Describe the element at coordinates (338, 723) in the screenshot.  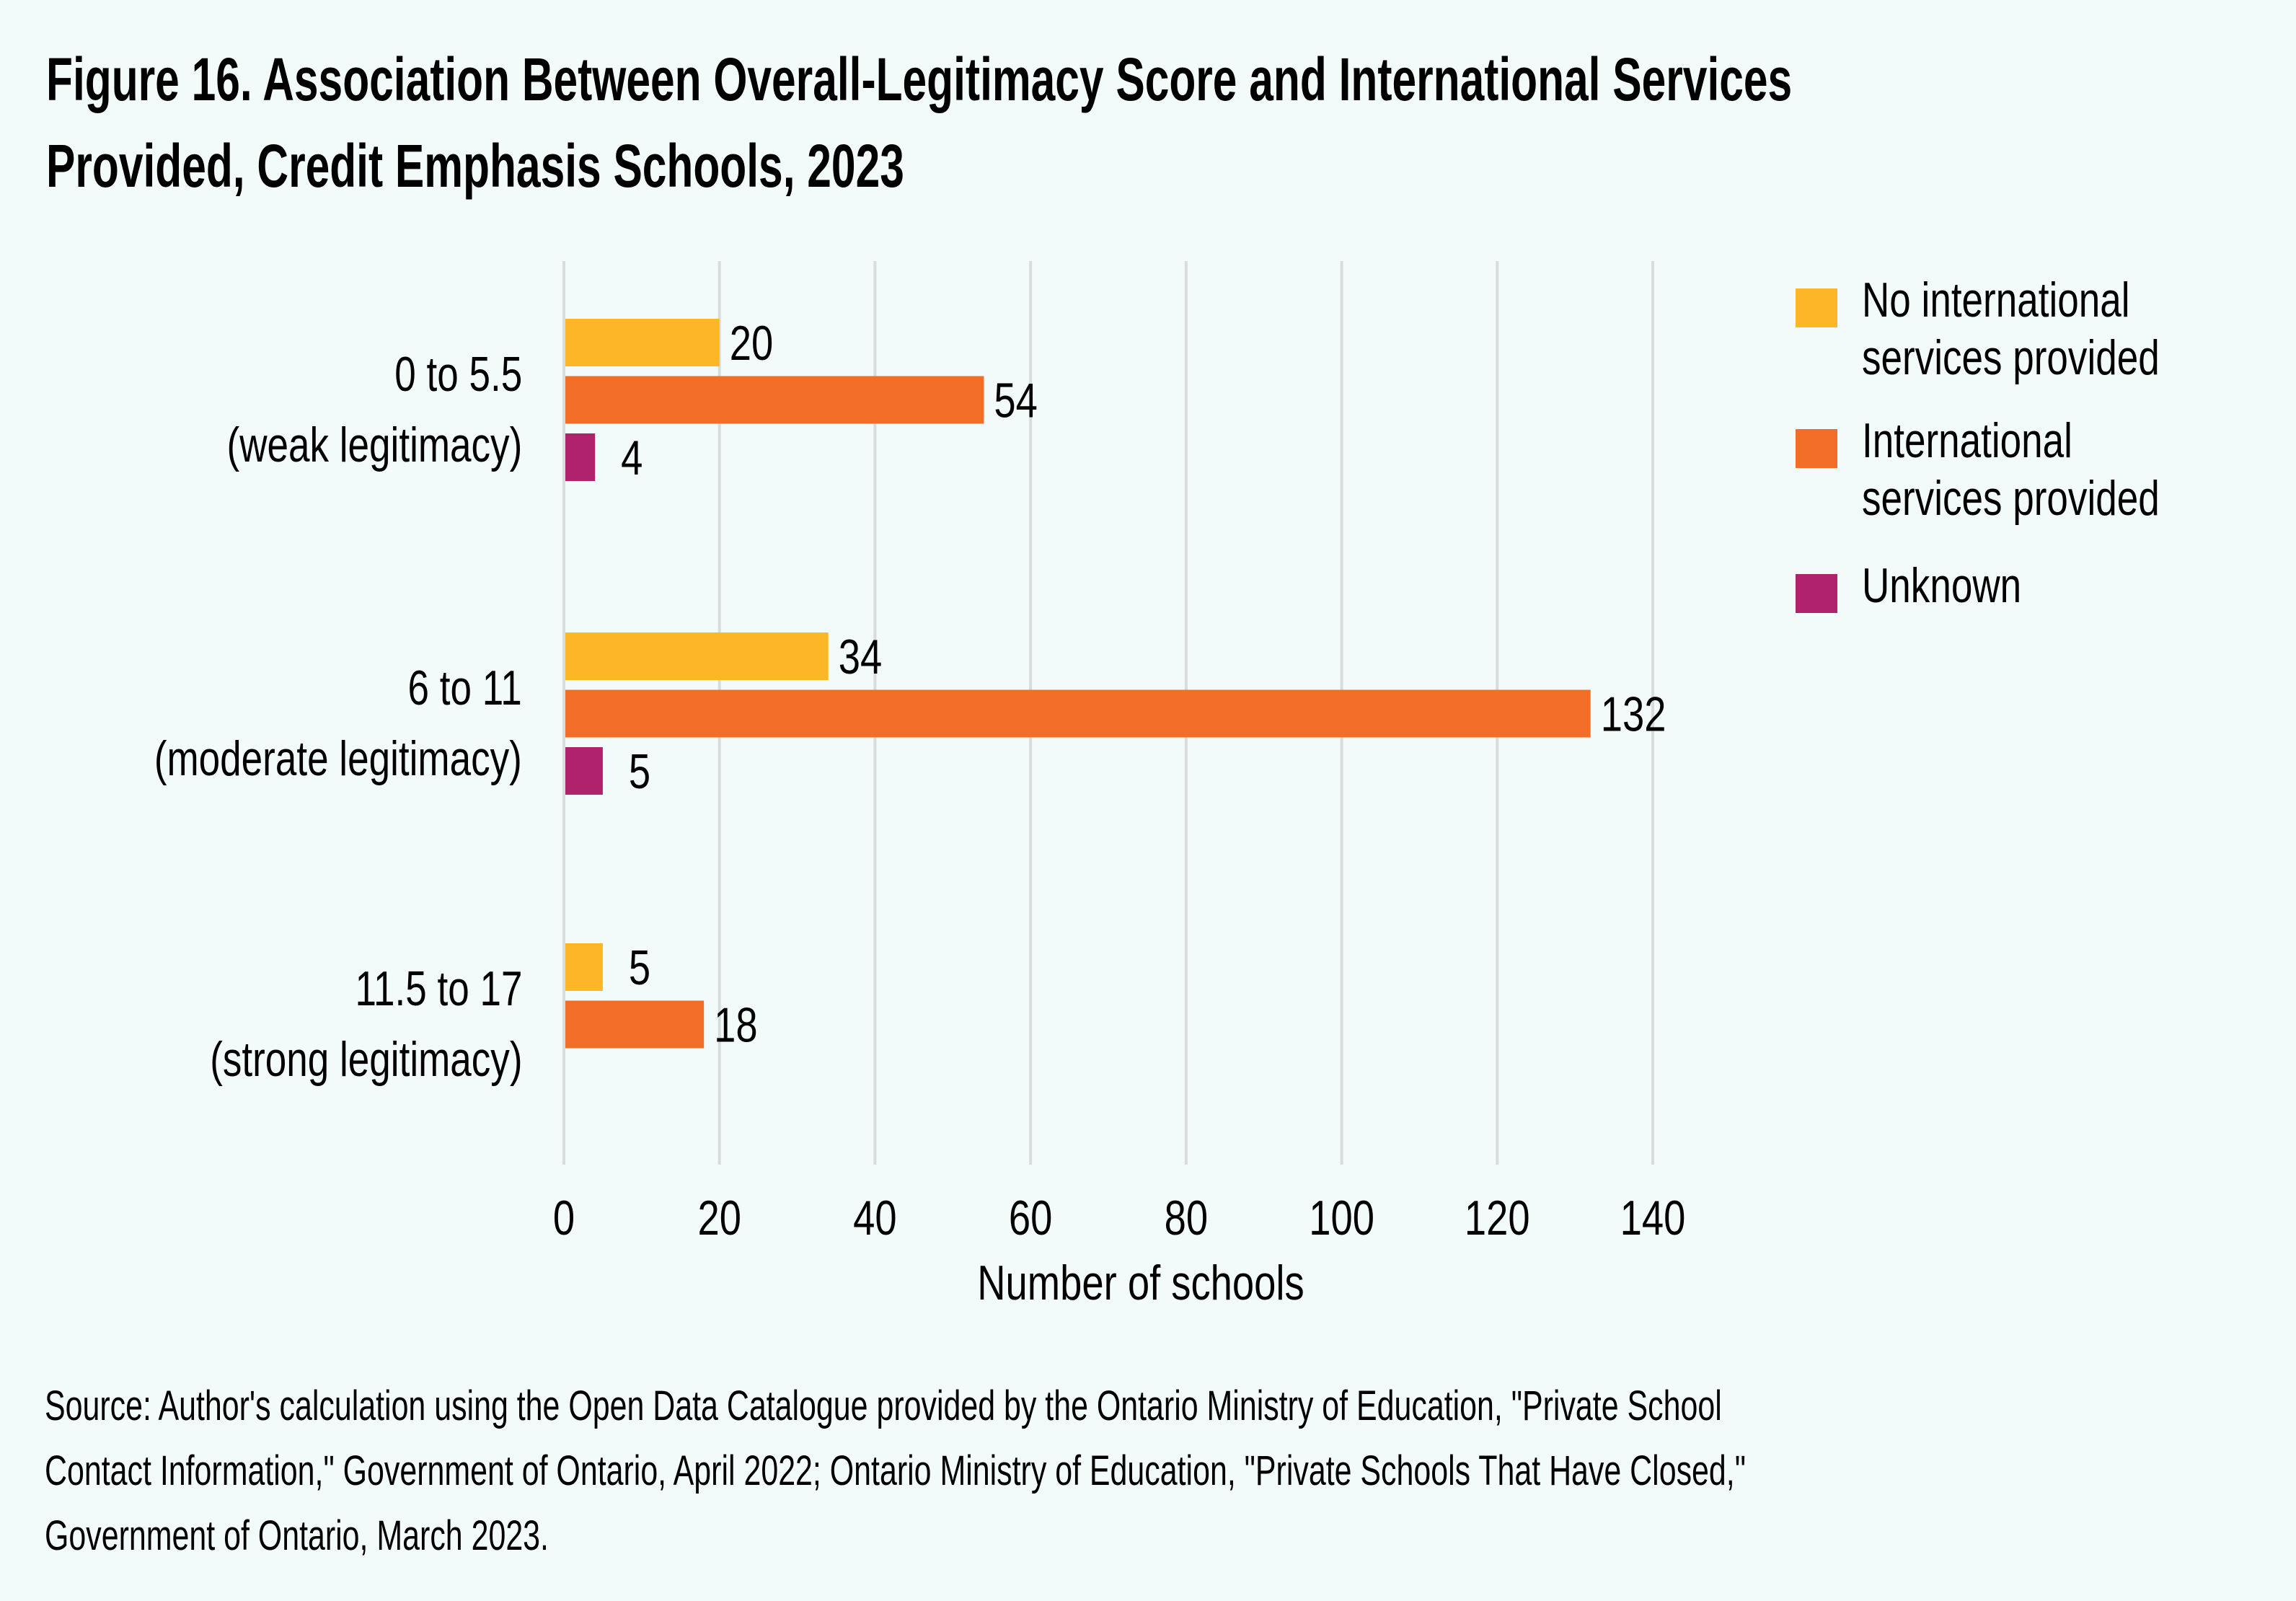
I see `category-label: 6 to 11 (moderate legitimacy)` at that location.